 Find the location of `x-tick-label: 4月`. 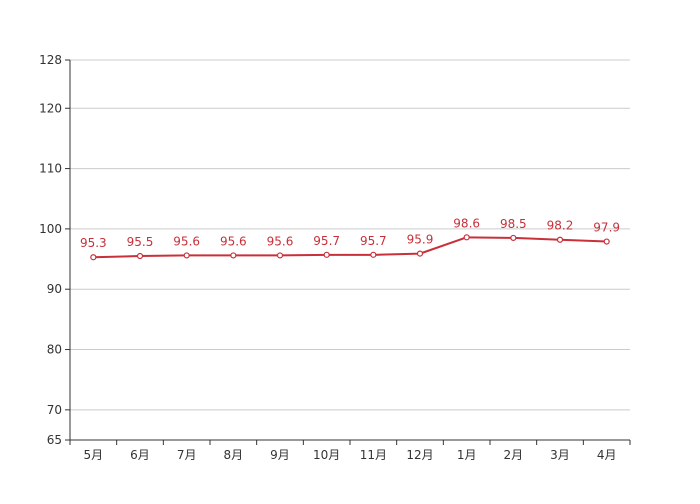

x-tick-label: 4月 is located at coordinates (607, 455).